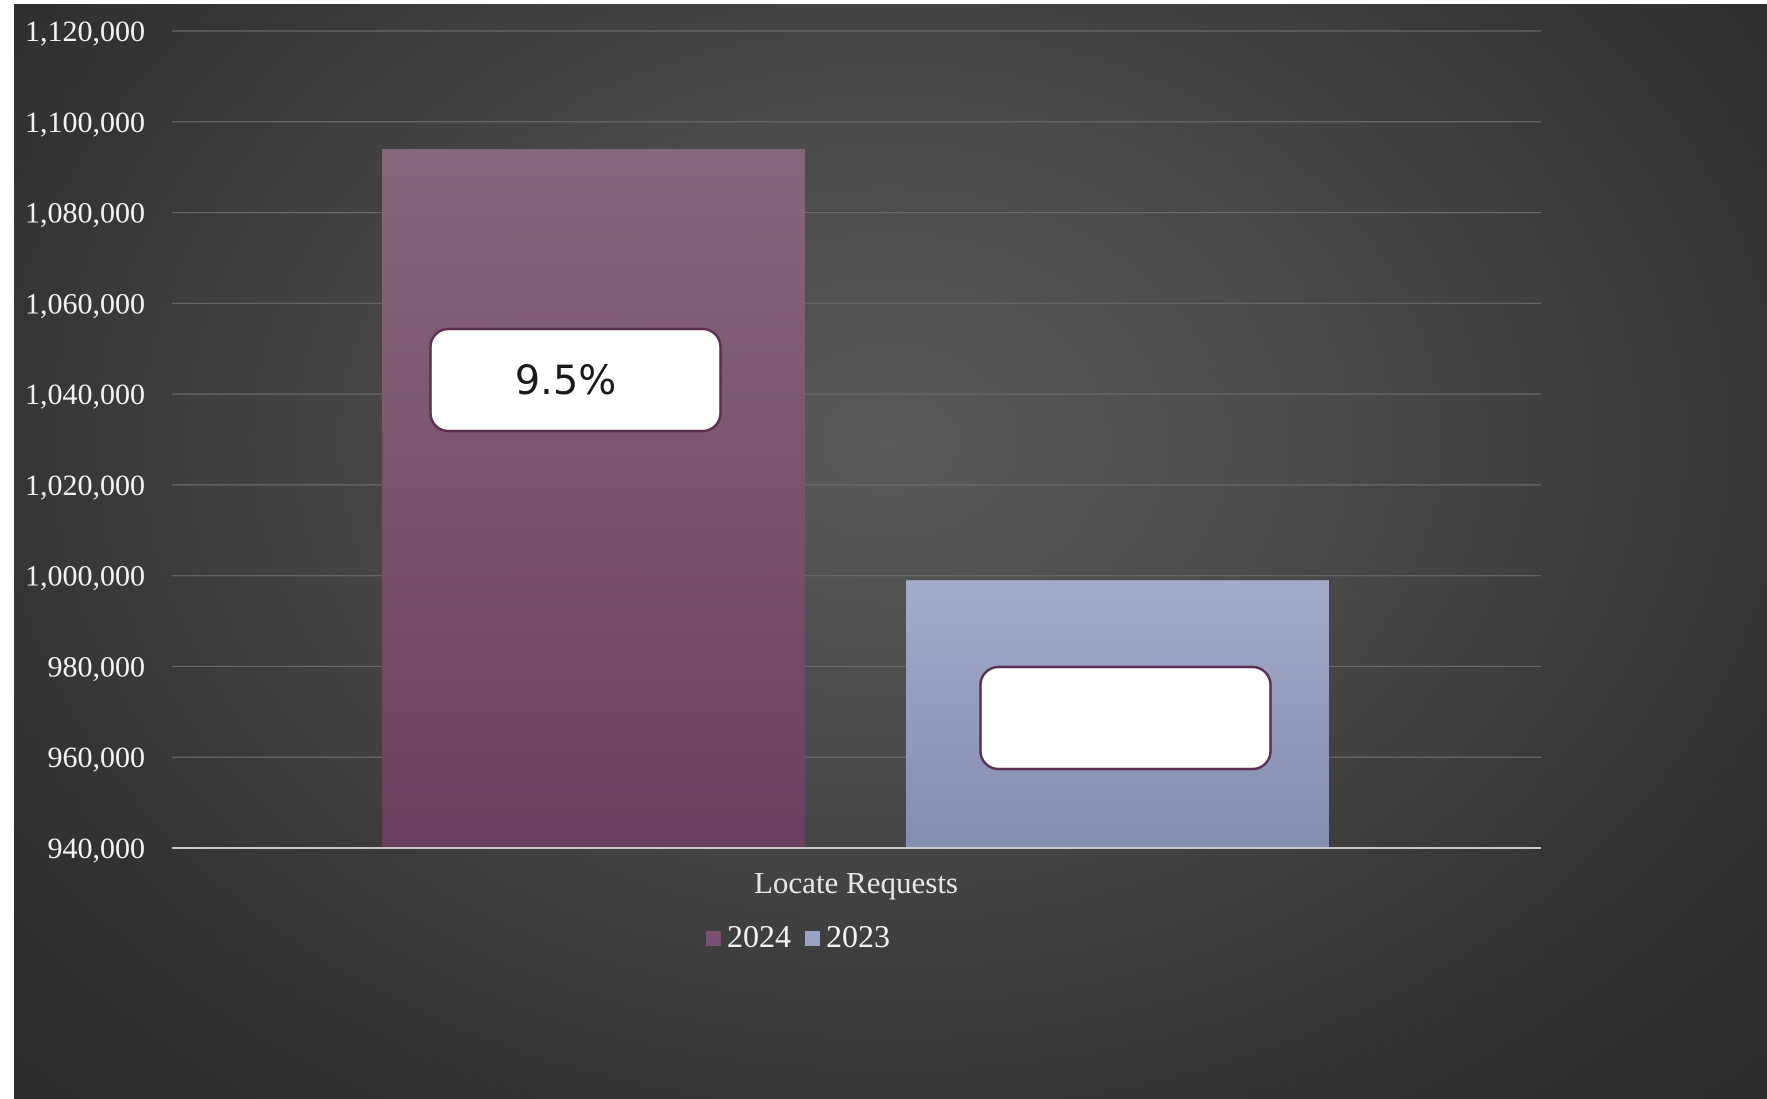 The image size is (1767, 1099). Describe the element at coordinates (85, 394) in the screenshot. I see `y-tick-label: 1,040,000` at that location.